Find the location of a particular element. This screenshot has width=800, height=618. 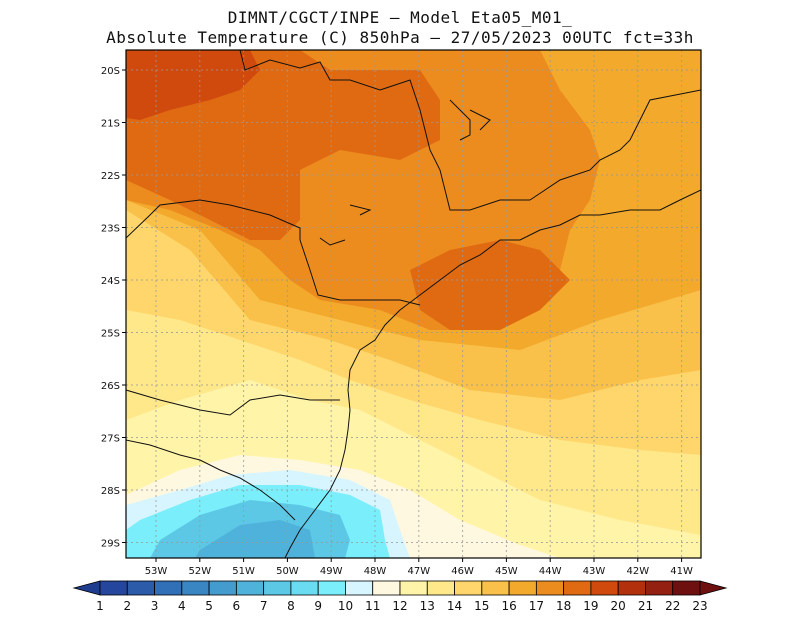

state-border-parana is located at coordinates (360, 272).